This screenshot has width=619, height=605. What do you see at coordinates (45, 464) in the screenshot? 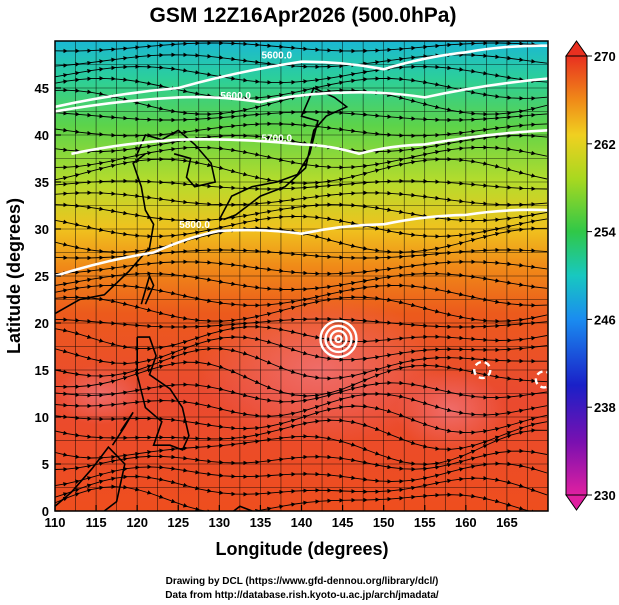
I see `y-tick-label: 5` at bounding box center [45, 464].